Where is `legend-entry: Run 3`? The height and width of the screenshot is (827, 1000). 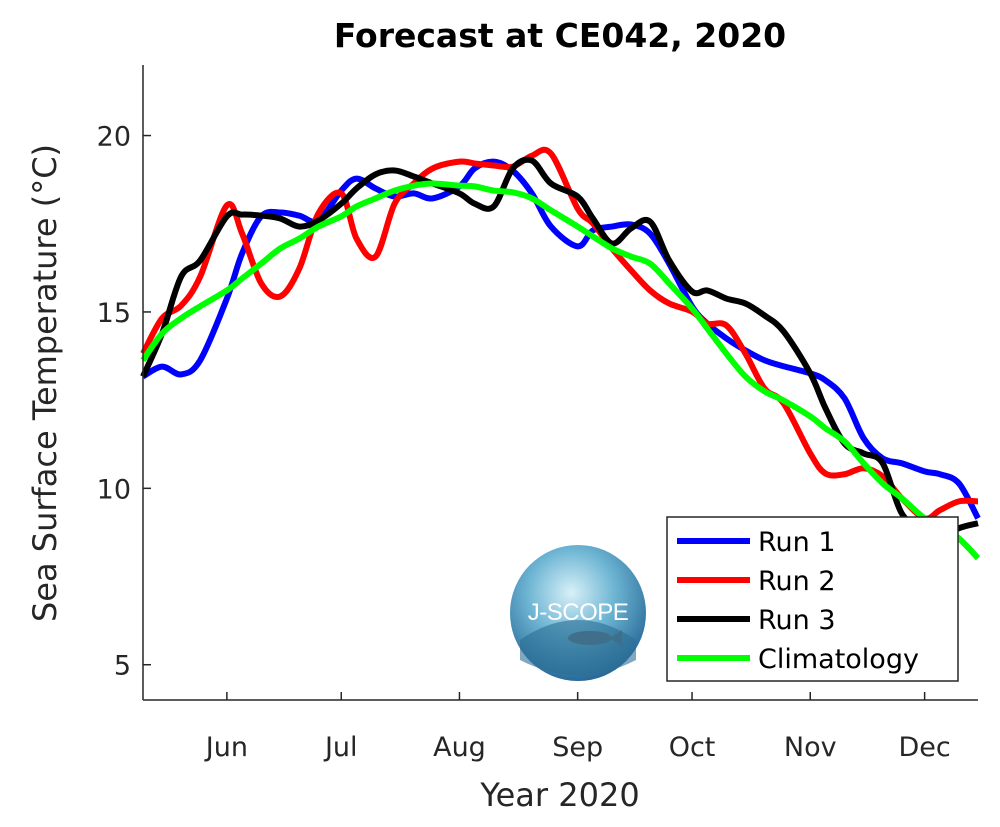
legend-entry: Run 3 is located at coordinates (797, 620).